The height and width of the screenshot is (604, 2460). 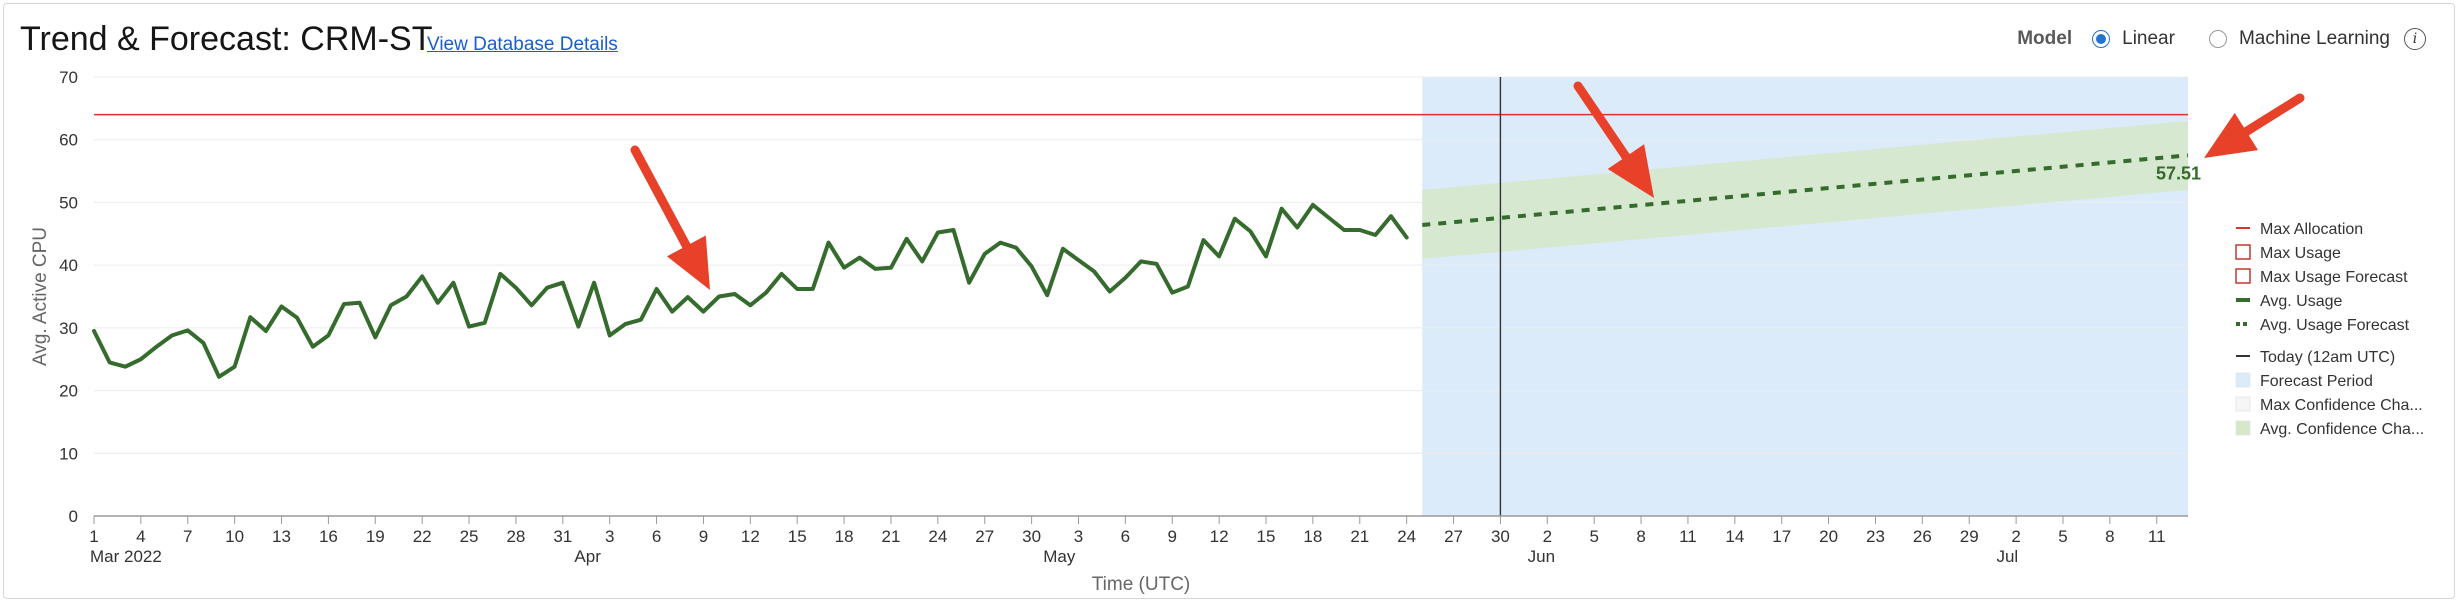 I want to click on x-tick-label: 22, so click(x=422, y=536).